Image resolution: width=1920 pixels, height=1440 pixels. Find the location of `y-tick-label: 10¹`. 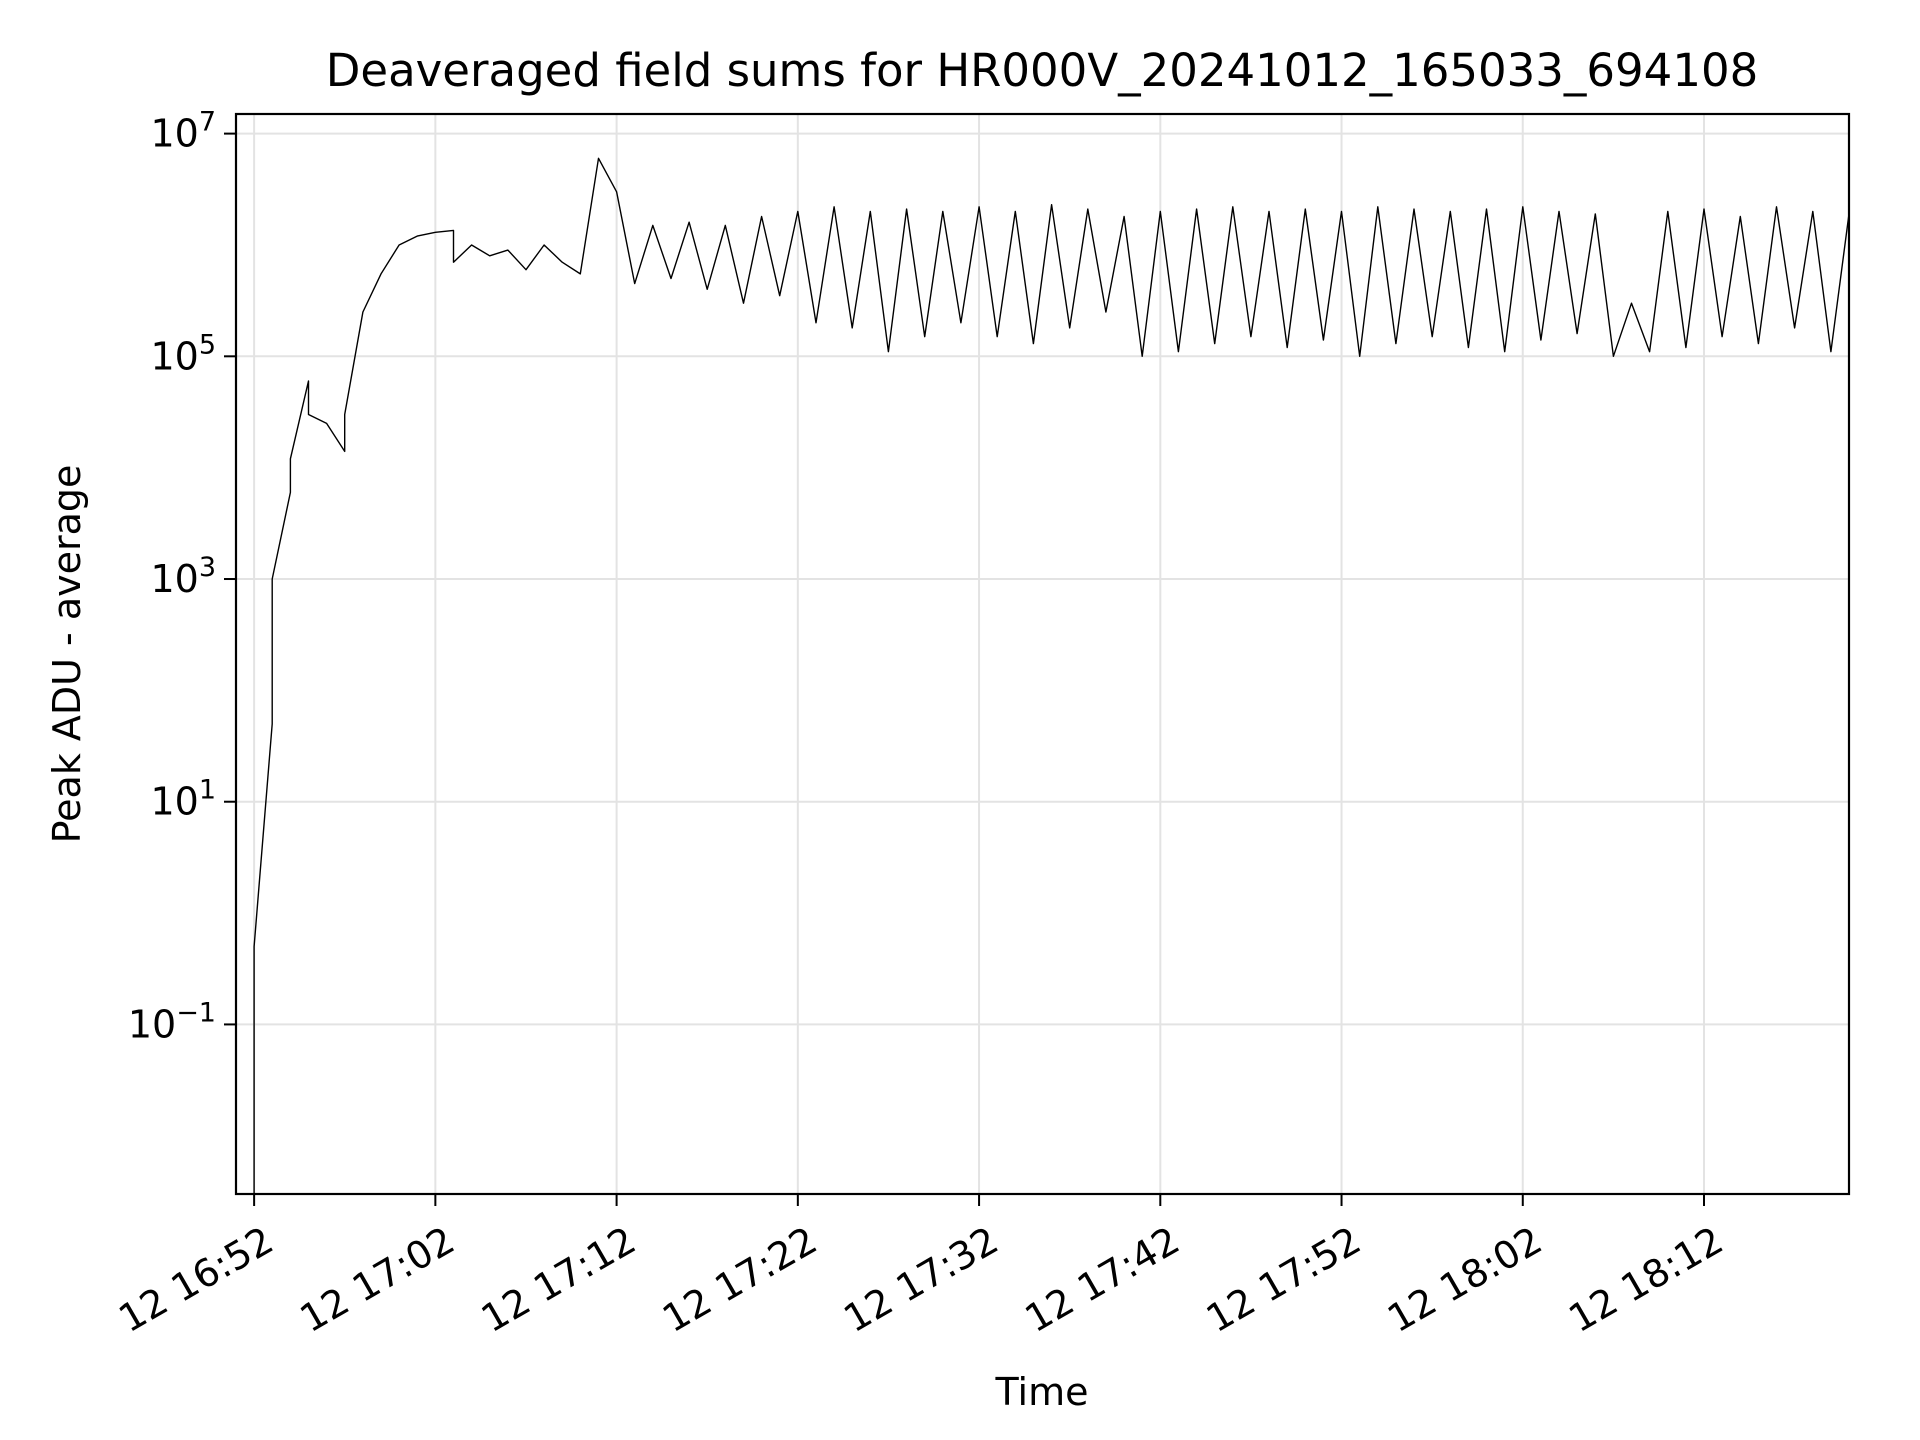

y-tick-label: 10¹ is located at coordinates (183, 799).